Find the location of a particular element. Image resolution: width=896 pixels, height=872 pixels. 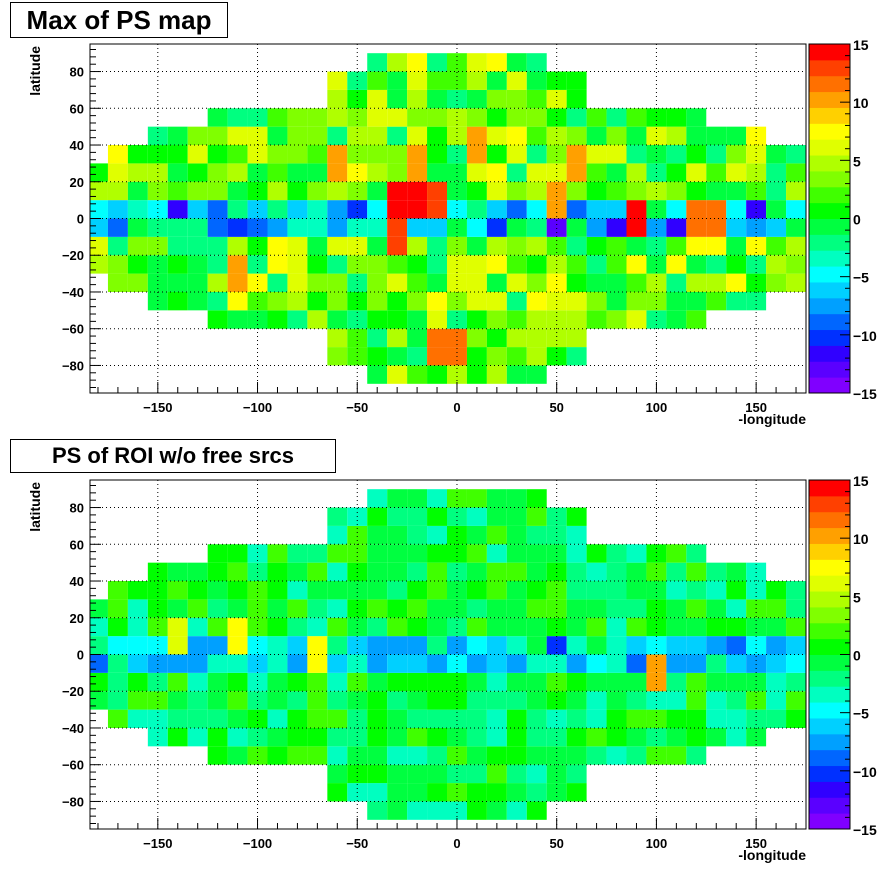

y-tick-label: 20 is located at coordinates (77, 618).